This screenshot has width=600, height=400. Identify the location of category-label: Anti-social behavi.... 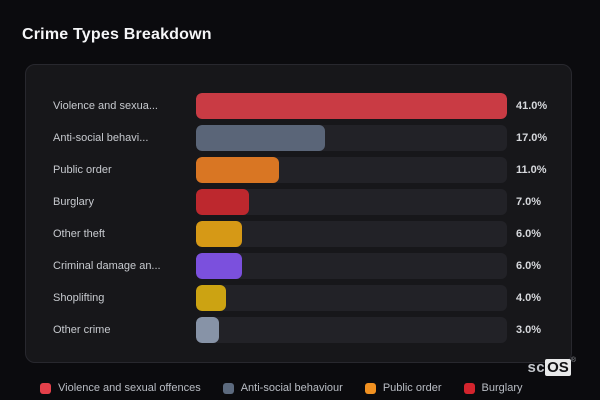
(101, 138).